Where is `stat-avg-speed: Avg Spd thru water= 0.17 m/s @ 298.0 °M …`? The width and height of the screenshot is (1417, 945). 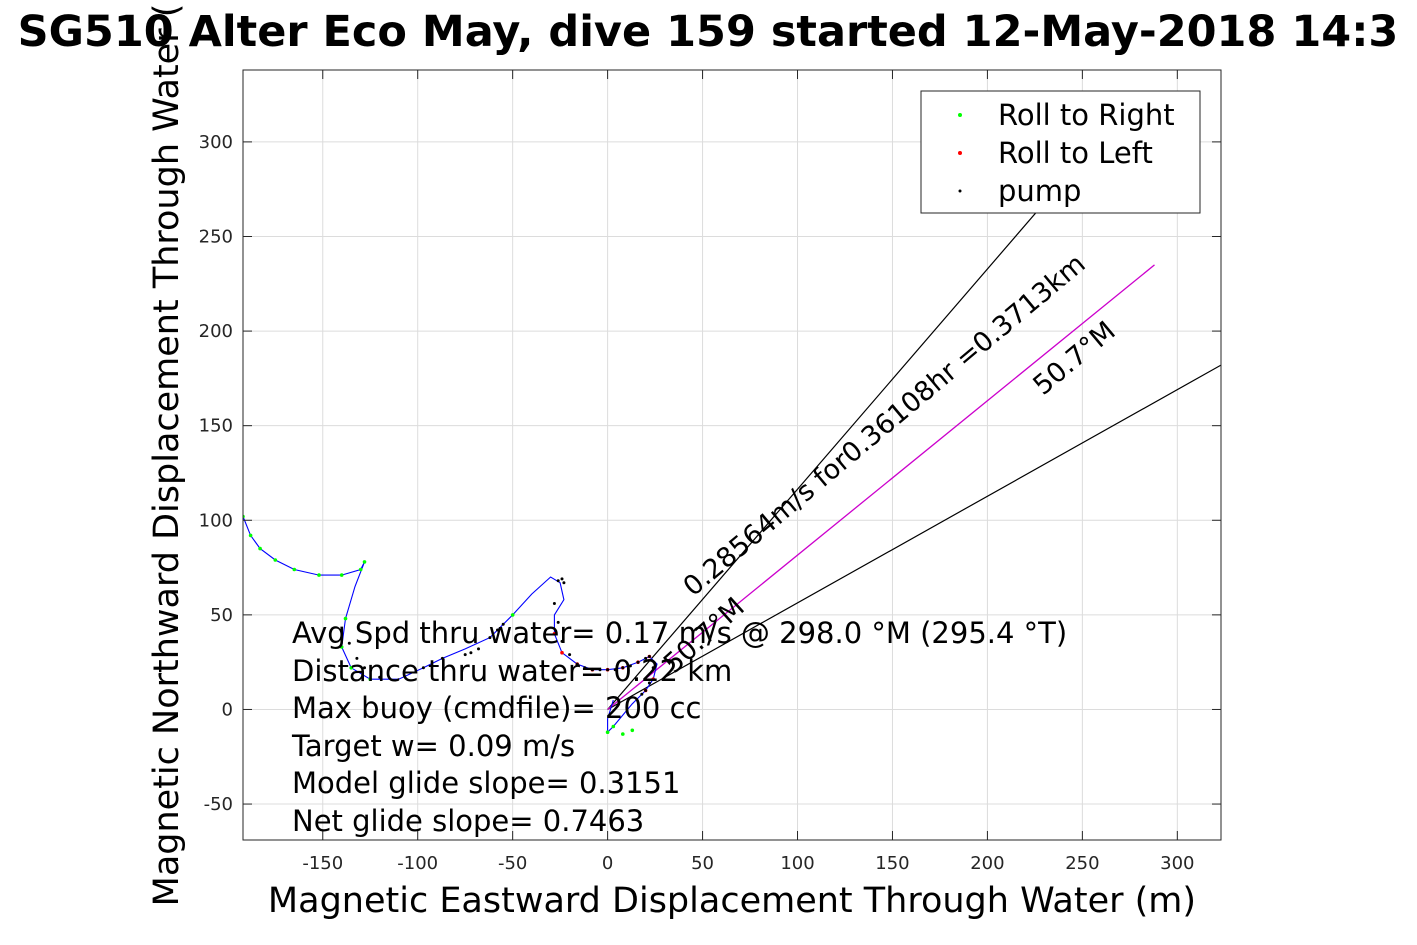
stat-avg-speed: Avg Spd thru water= 0.17 m/s @ 298.0 °M … is located at coordinates (679, 633).